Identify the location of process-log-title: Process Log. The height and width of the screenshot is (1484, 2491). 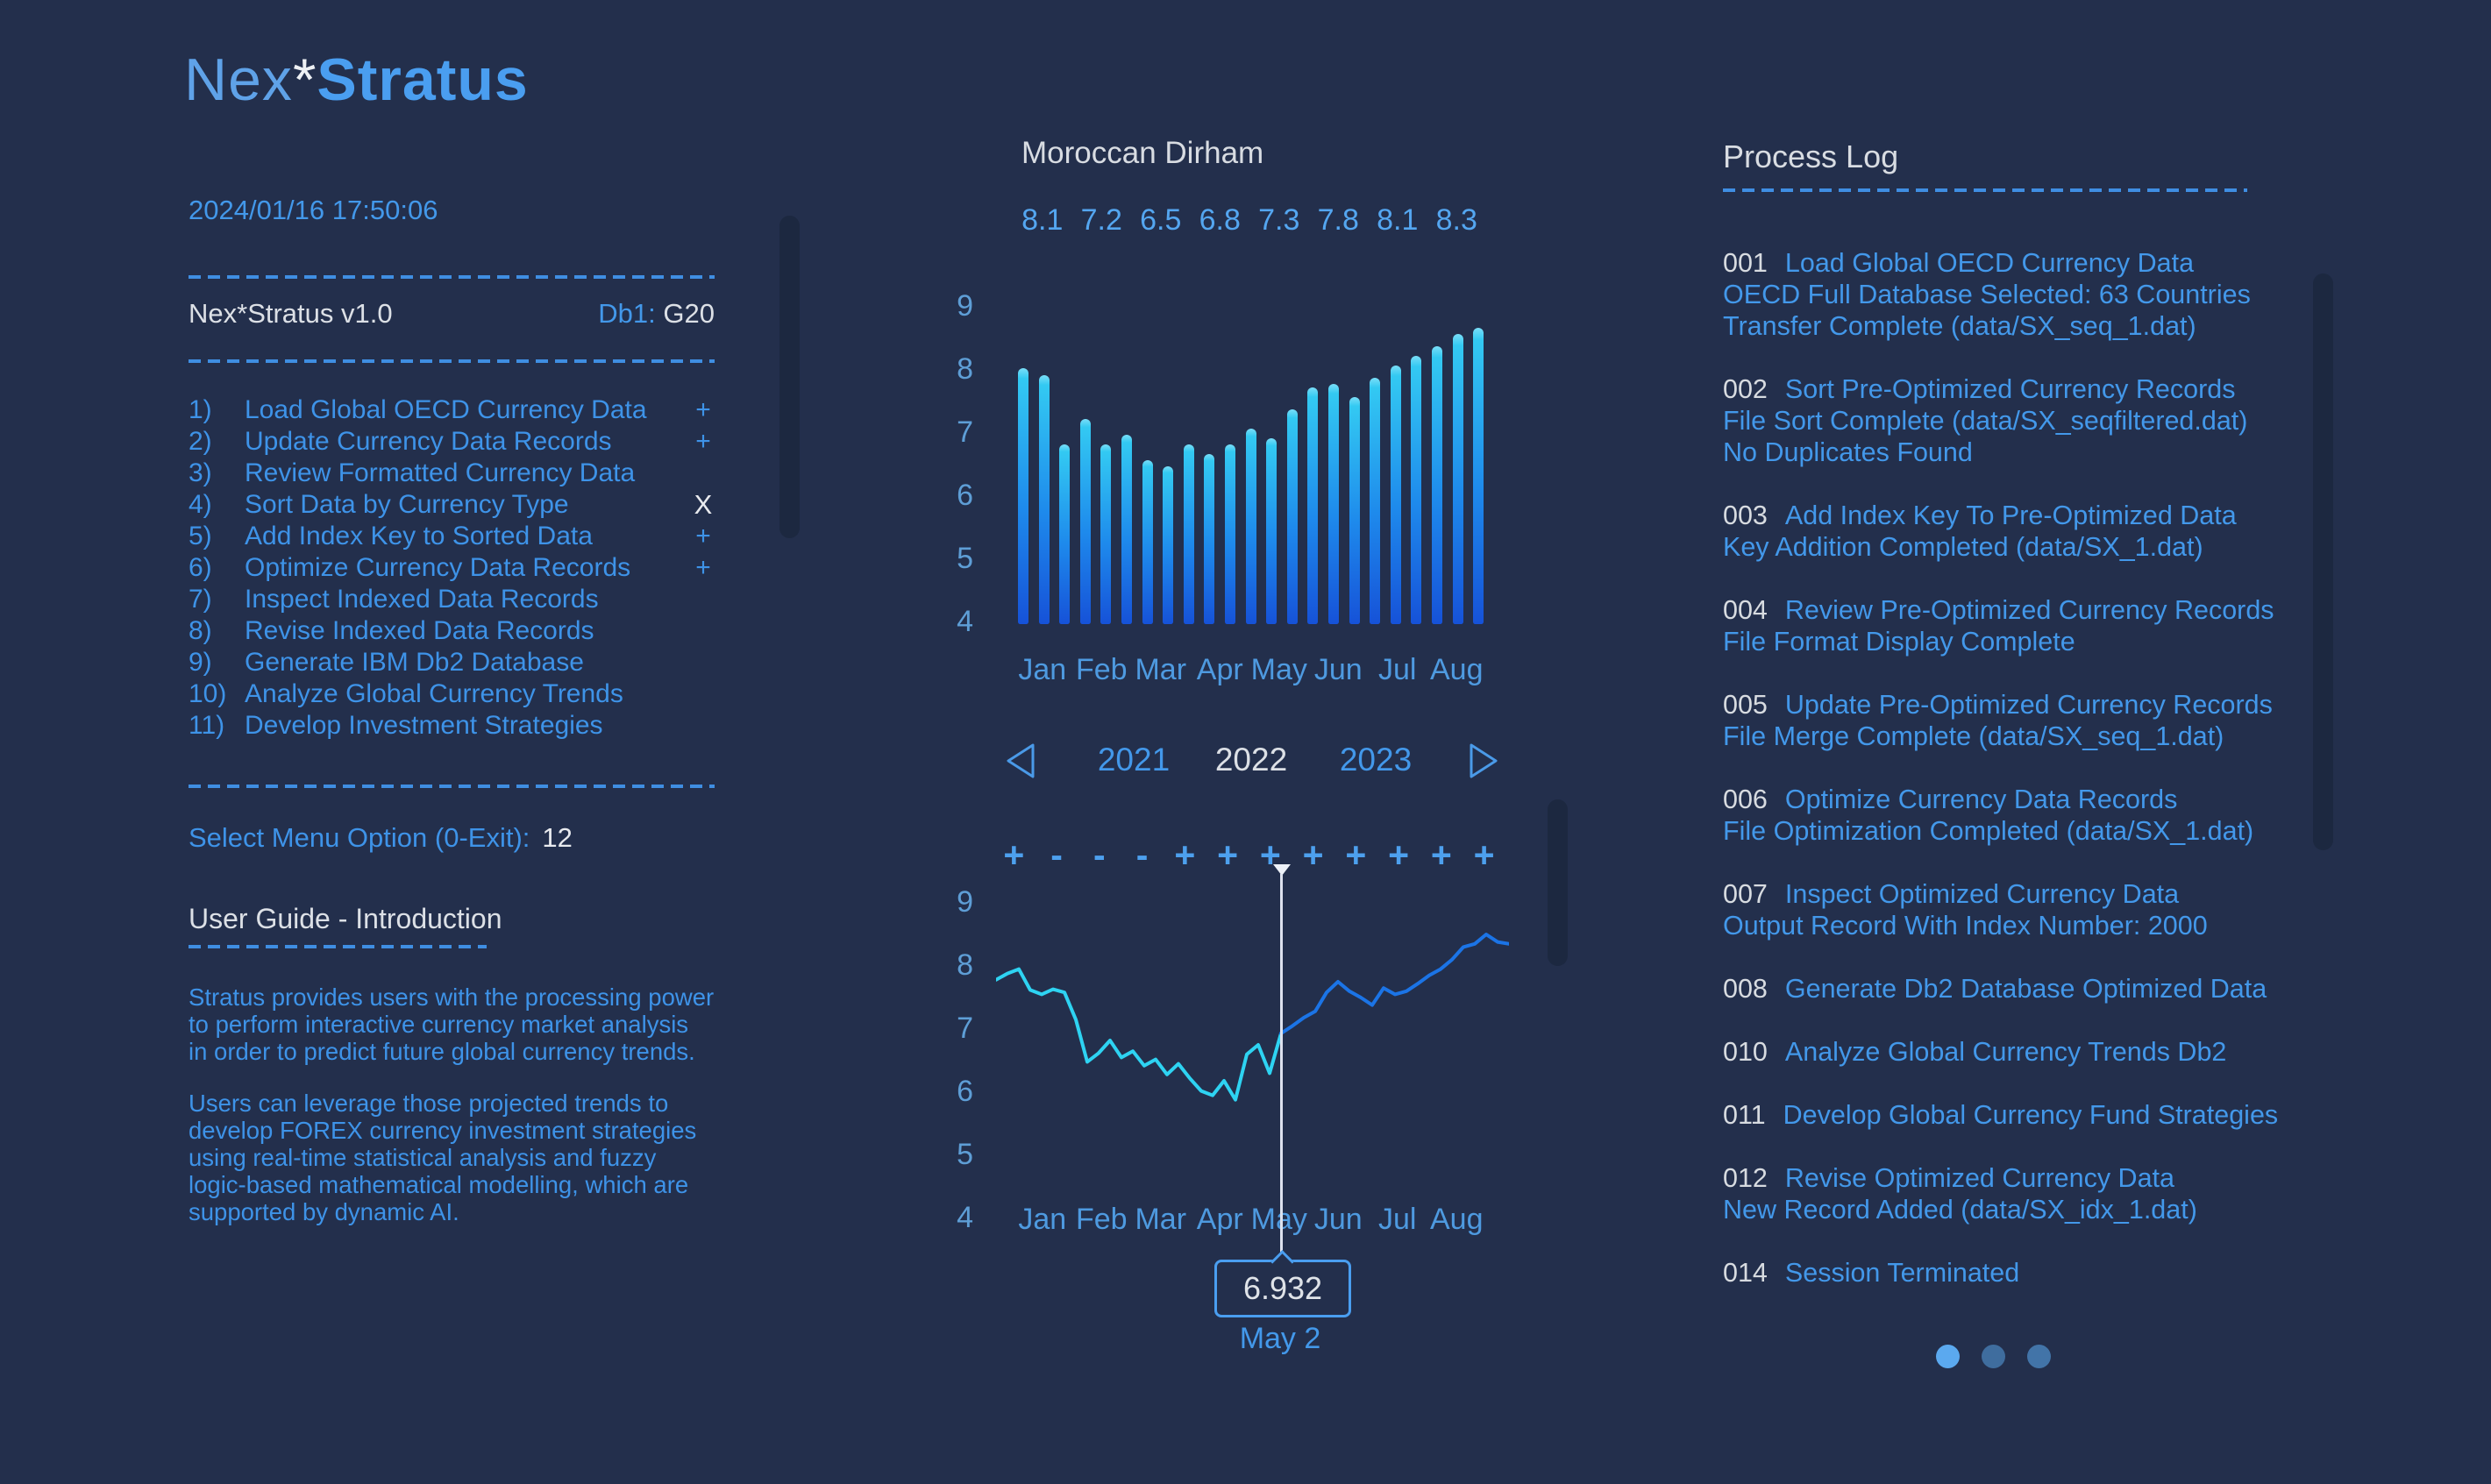
(1811, 156).